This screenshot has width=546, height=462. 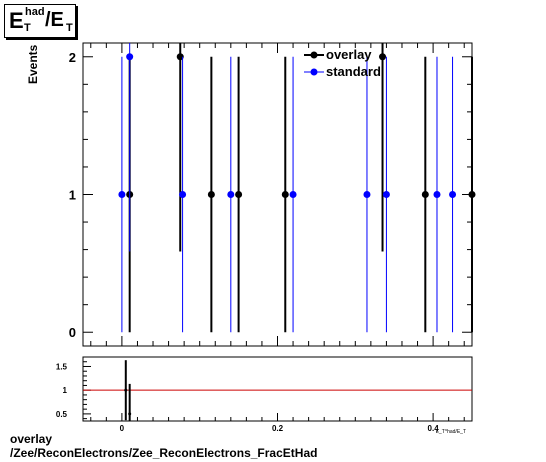 I want to click on y-axis-label: Events, so click(x=33, y=64).